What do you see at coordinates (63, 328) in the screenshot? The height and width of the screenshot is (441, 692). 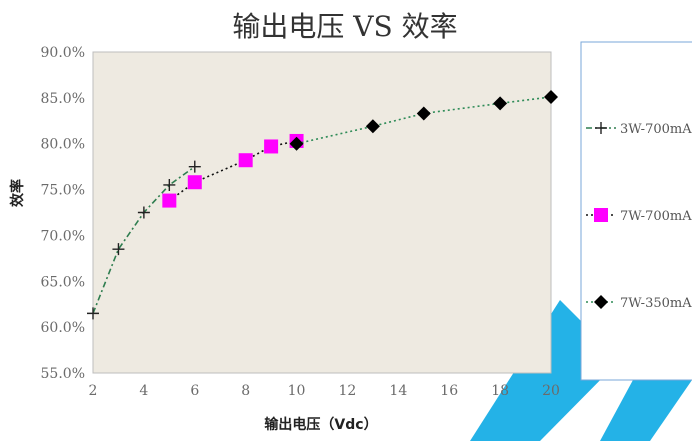 I see `y-tick-label: 60.0%` at bounding box center [63, 328].